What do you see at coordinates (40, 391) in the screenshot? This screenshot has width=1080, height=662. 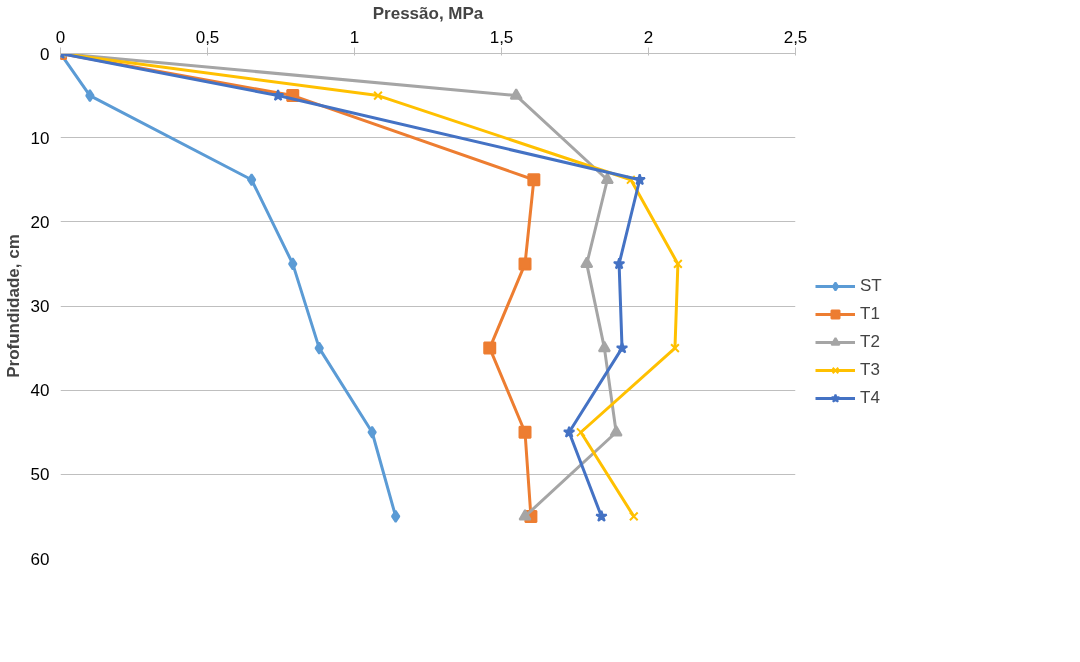 I see `y-tick-label: 40` at bounding box center [40, 391].